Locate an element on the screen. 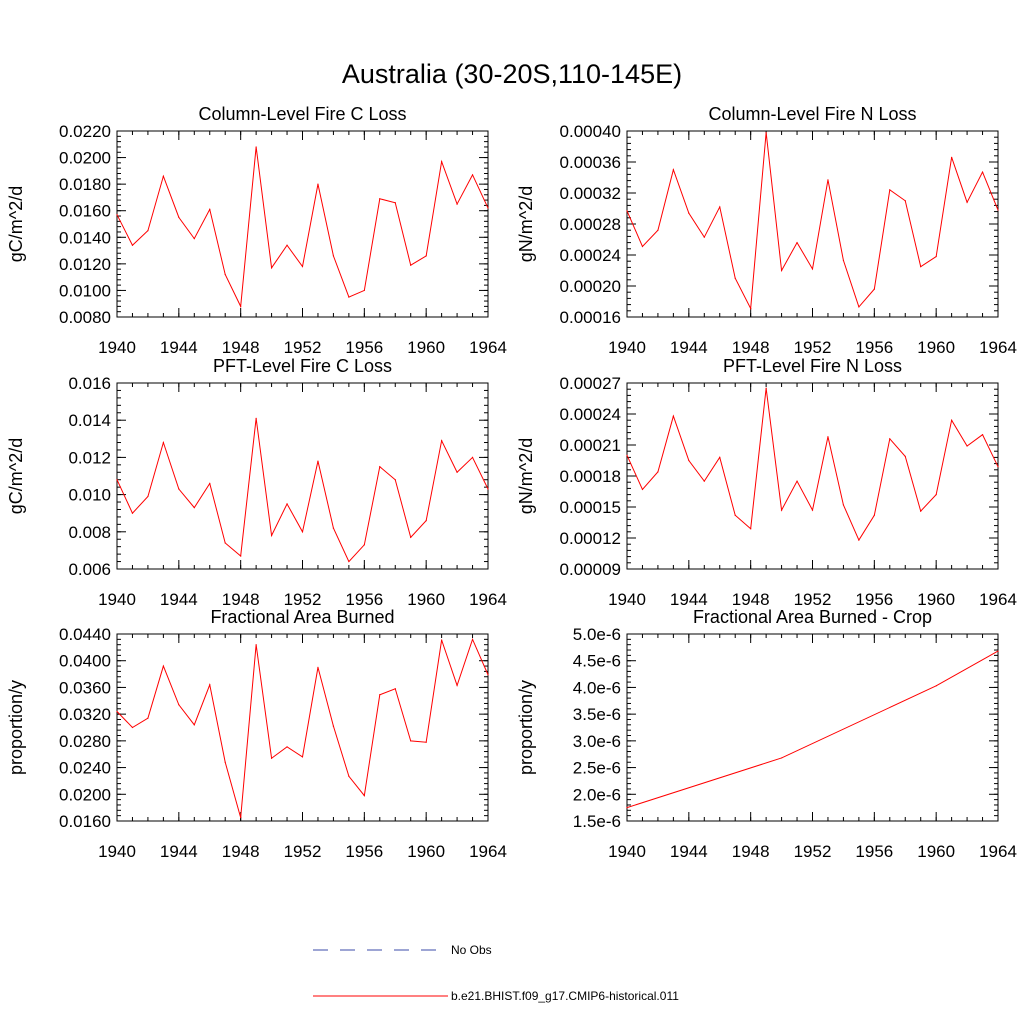 This screenshot has width=1024, height=1024. y-tick-label: 0.00024 is located at coordinates (590, 414).